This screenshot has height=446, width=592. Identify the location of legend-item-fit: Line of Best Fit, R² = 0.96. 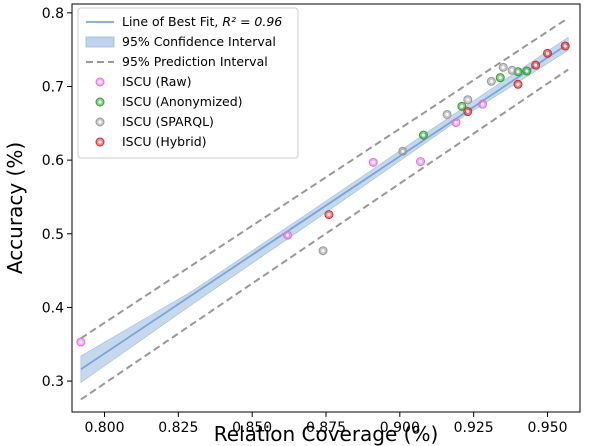
(184, 21).